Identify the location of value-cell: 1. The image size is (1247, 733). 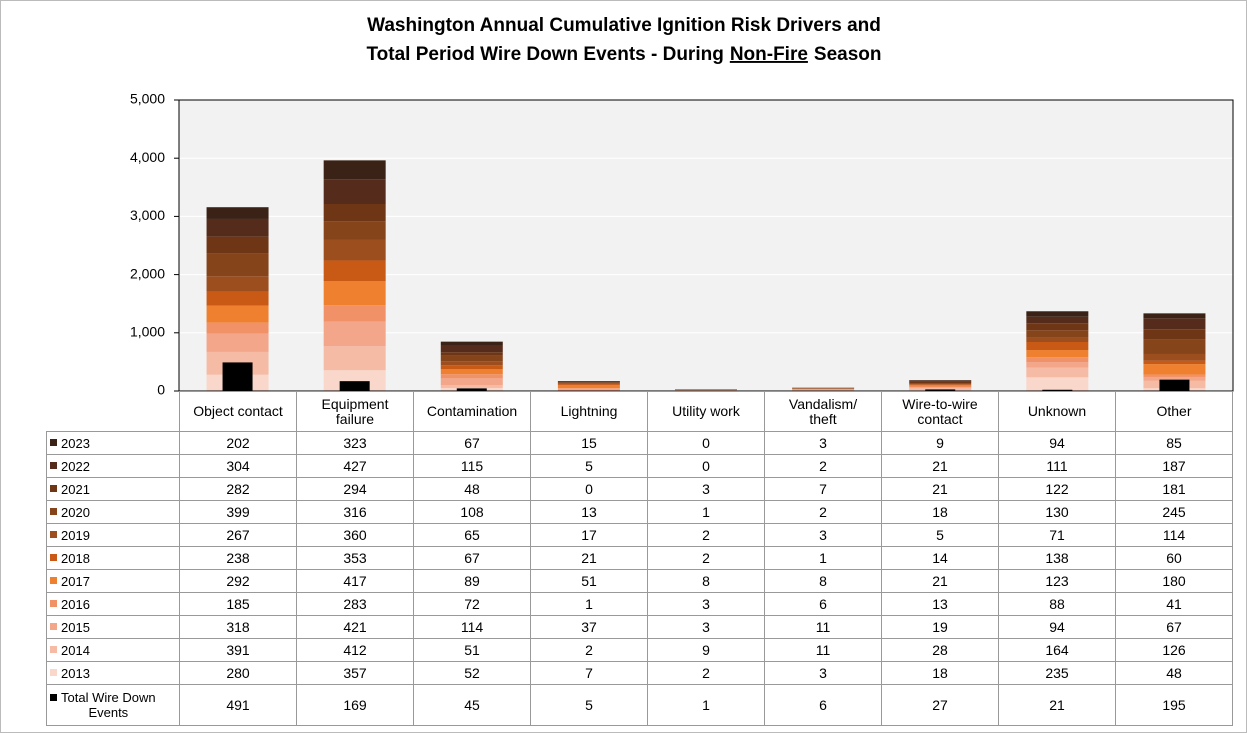
(823, 558).